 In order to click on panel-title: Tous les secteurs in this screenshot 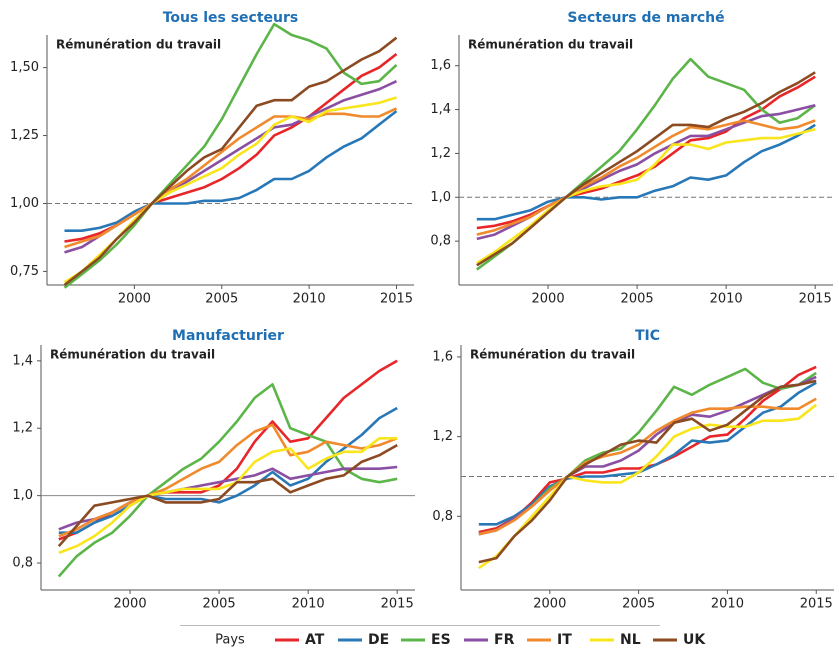, I will do `click(231, 18)`.